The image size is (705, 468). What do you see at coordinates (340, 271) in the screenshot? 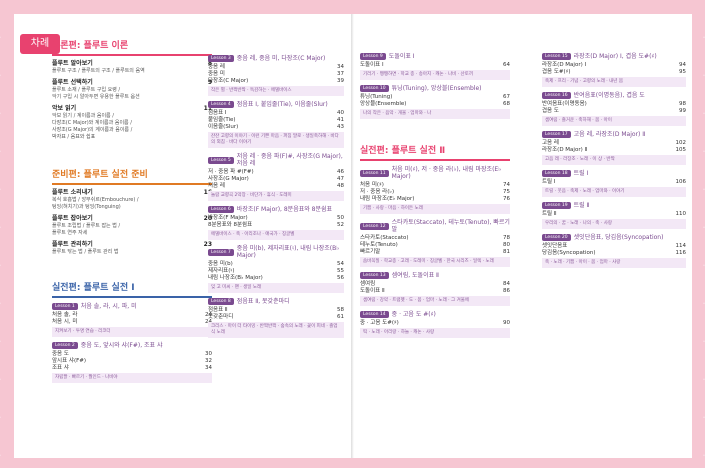
I see `lesson-row-page: 55` at bounding box center [340, 271].